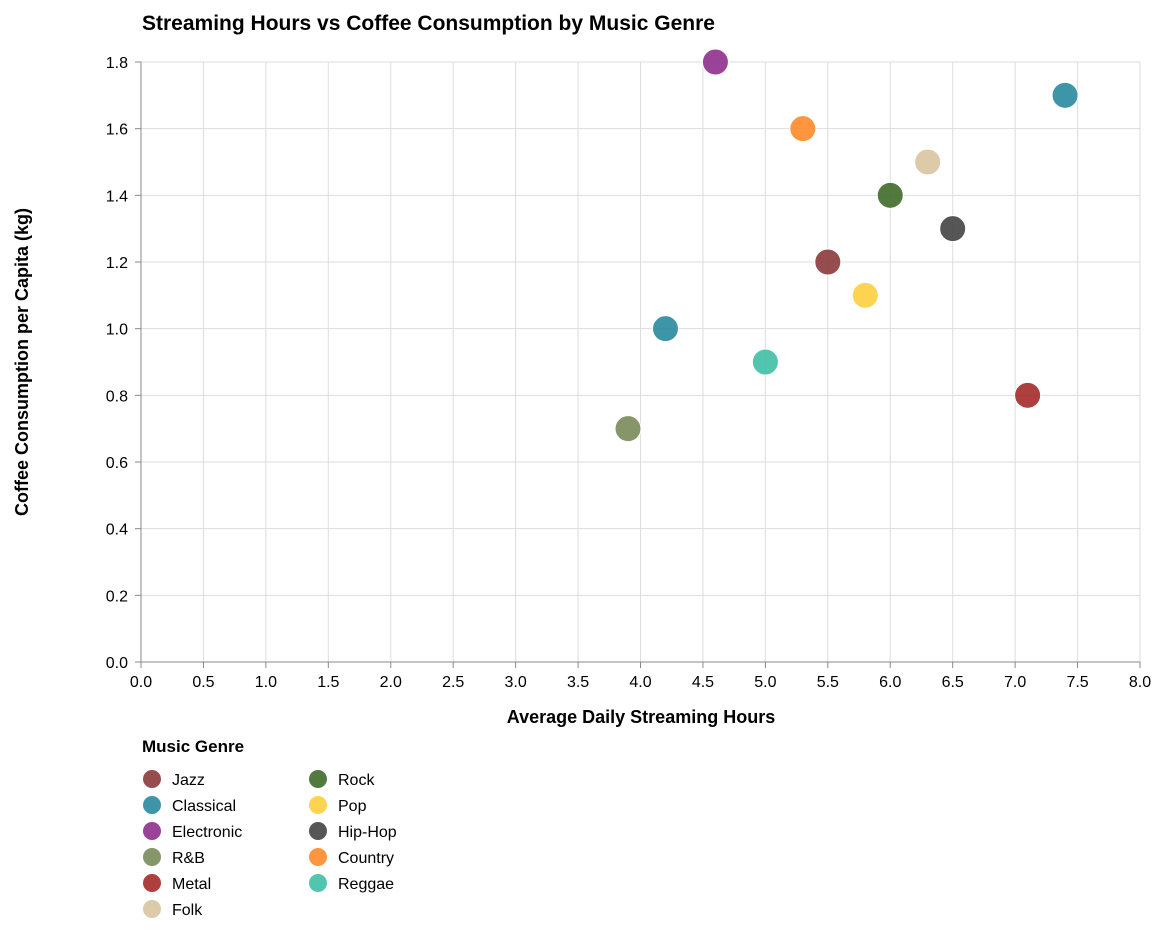 This screenshot has width=1152, height=935. Describe the element at coordinates (1028, 395) in the screenshot. I see `data-point-metal` at that location.